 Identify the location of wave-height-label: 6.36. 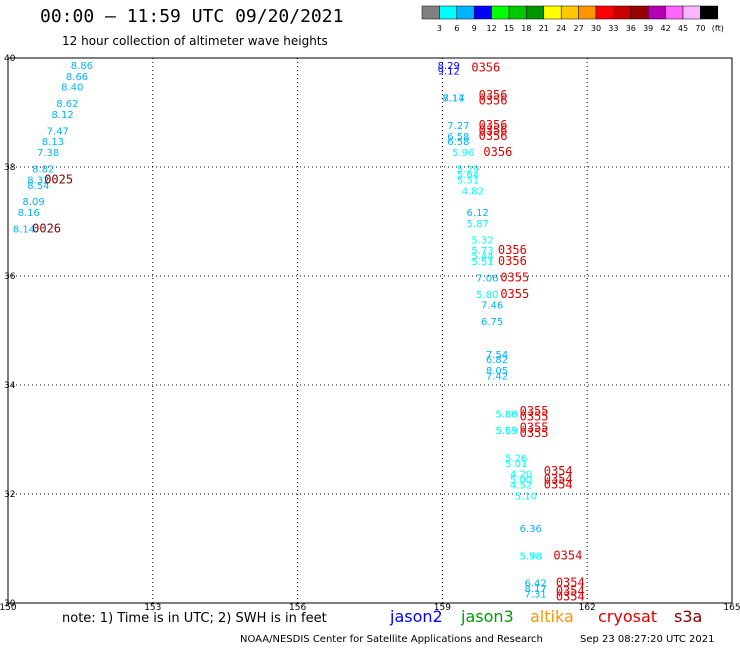
(531, 529).